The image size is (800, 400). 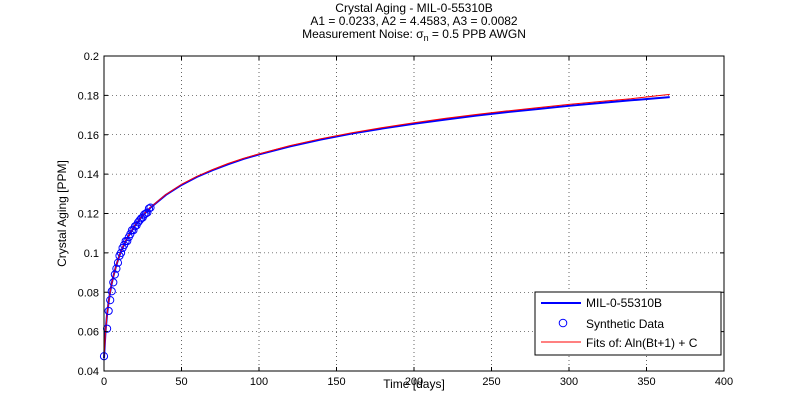 I want to click on noise-prefix: Measurement Noise:, so click(x=359, y=34).